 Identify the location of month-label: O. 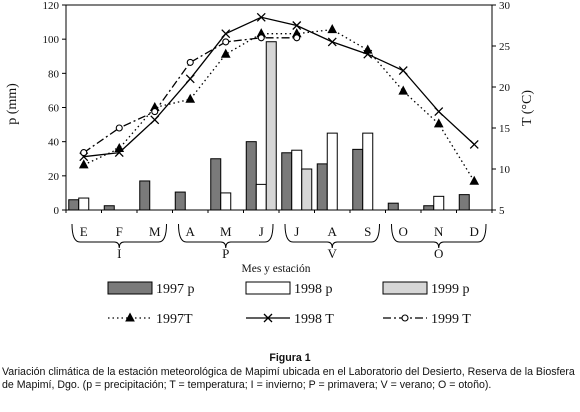
(403, 231).